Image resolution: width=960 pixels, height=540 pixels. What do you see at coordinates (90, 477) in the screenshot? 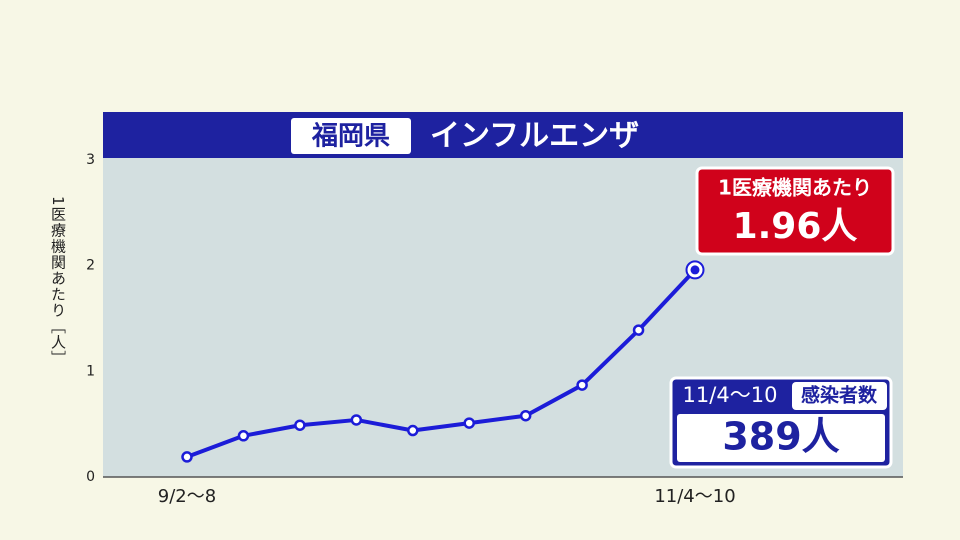
I see `y-tick-label: 0` at bounding box center [90, 477].